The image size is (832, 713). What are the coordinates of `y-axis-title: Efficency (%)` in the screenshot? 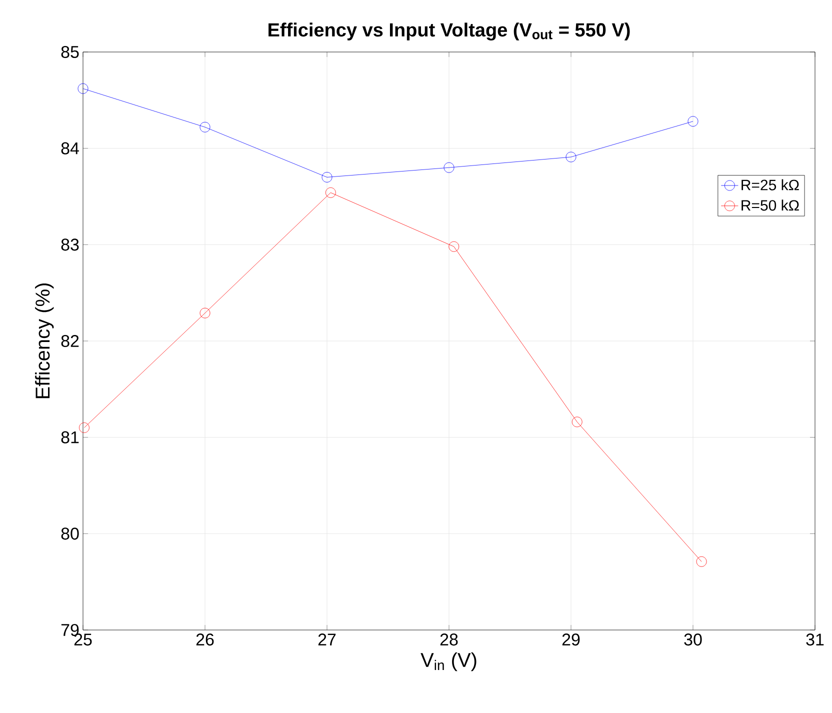 It's located at (44, 341).